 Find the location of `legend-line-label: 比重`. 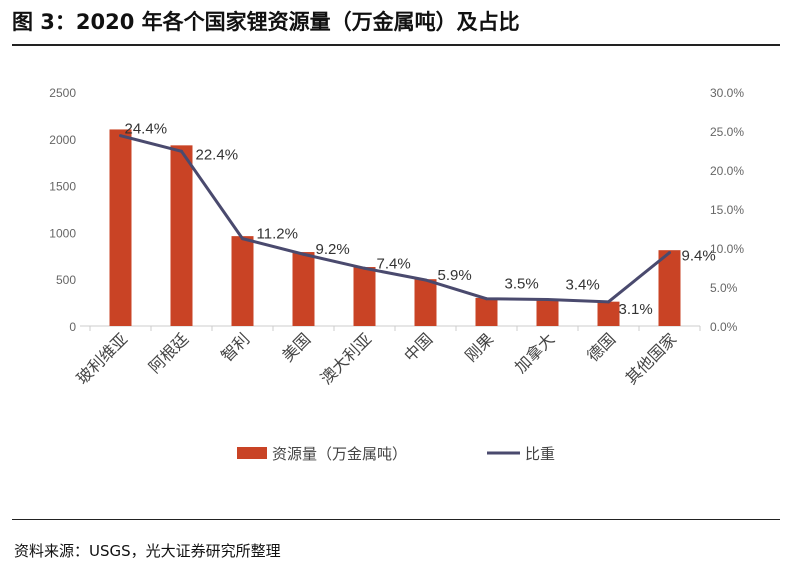

legend-line-label: 比重 is located at coordinates (540, 454).